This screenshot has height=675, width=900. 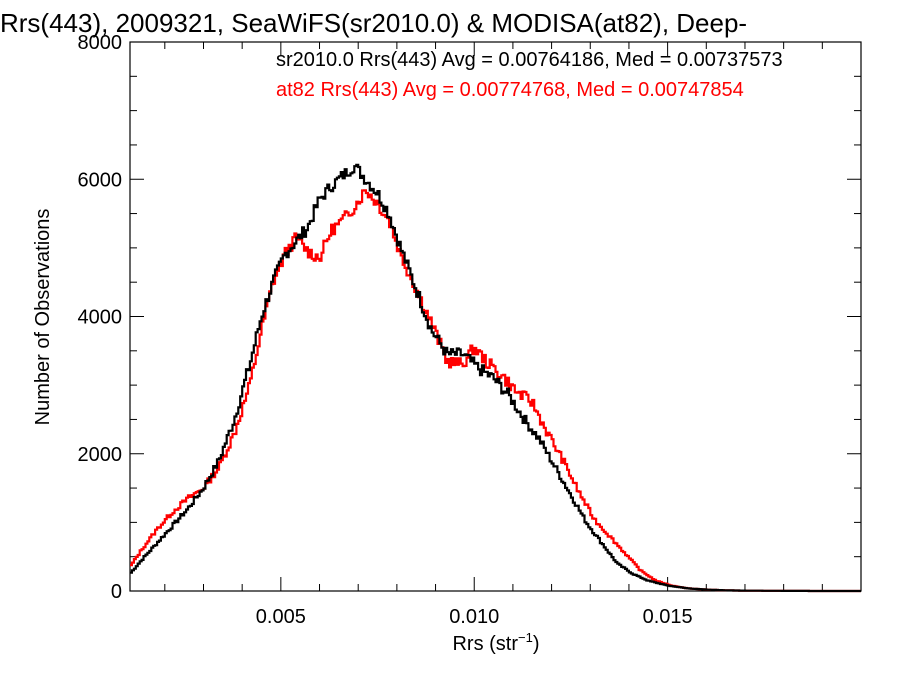 I want to click on x-axis-label-superscript: −1, so click(x=525, y=637).